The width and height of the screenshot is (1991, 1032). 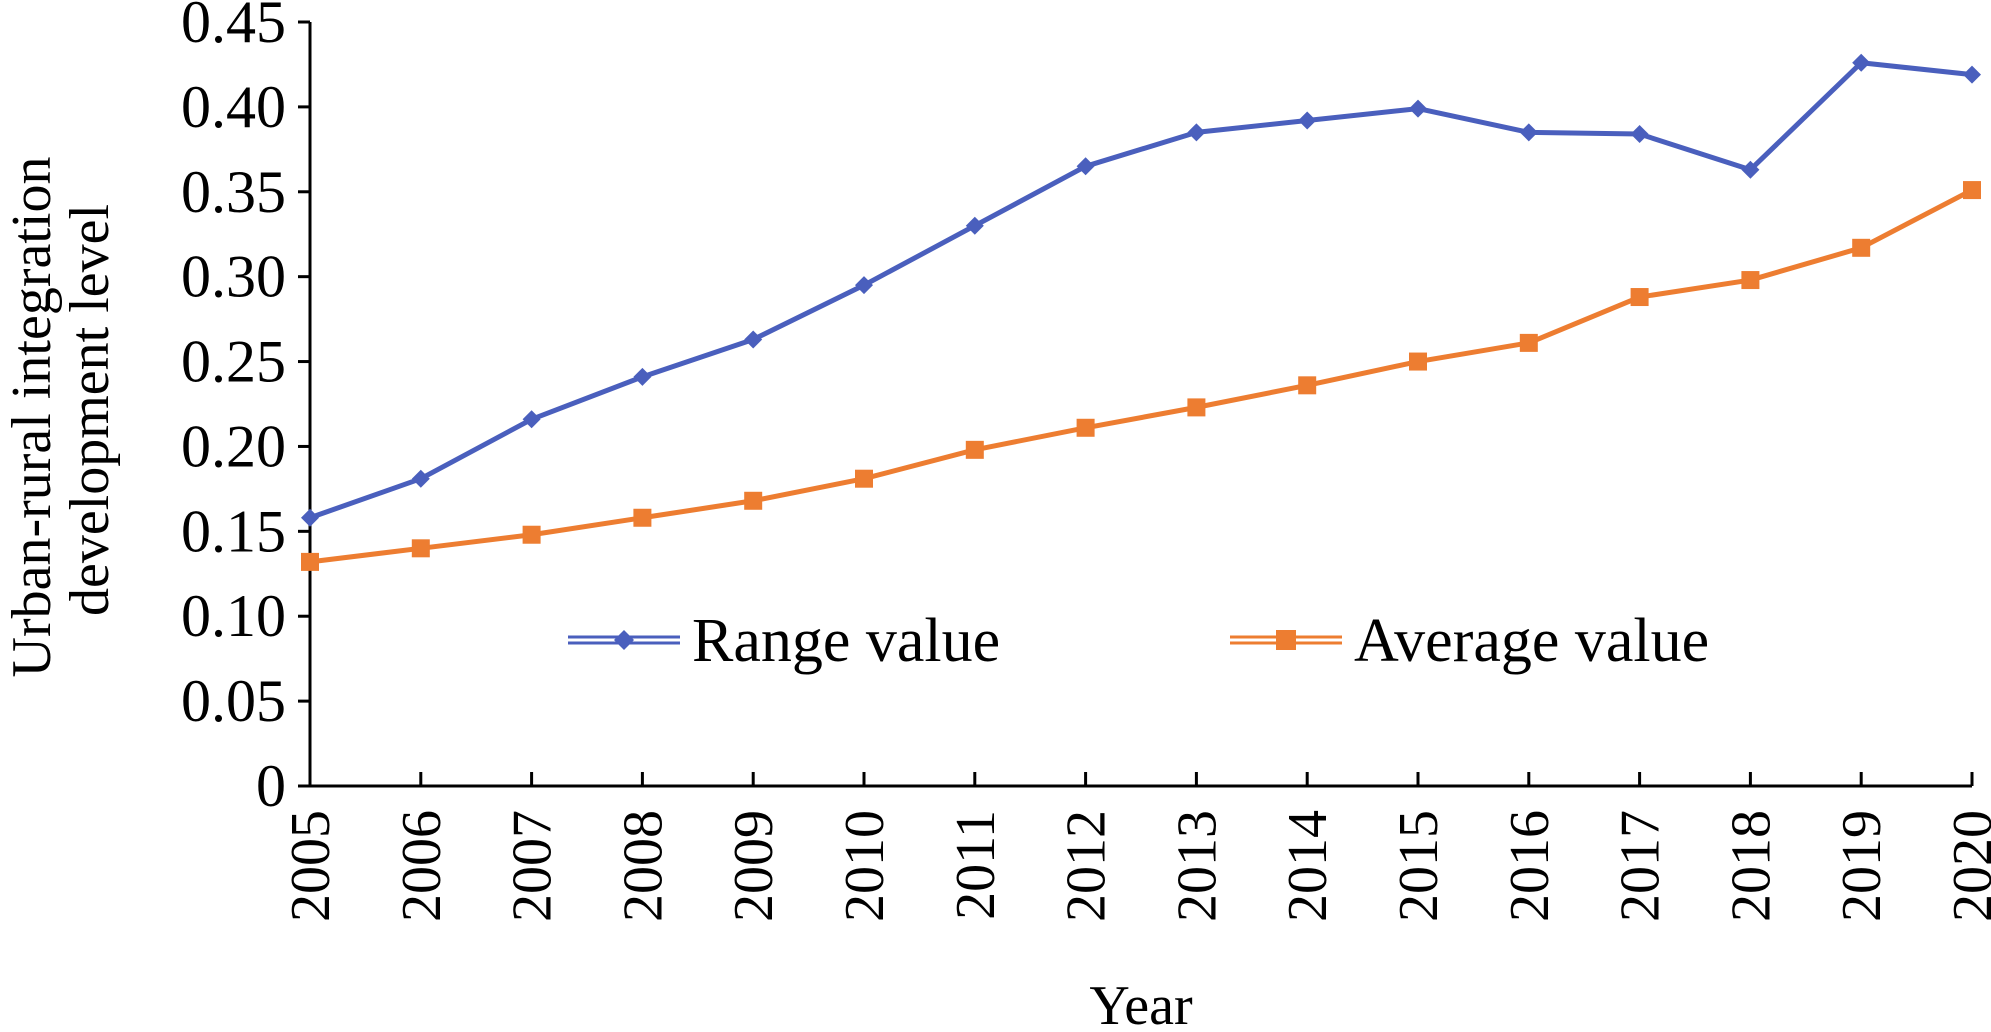 What do you see at coordinates (422, 866) in the screenshot?
I see `x-tick-label: 2006` at bounding box center [422, 866].